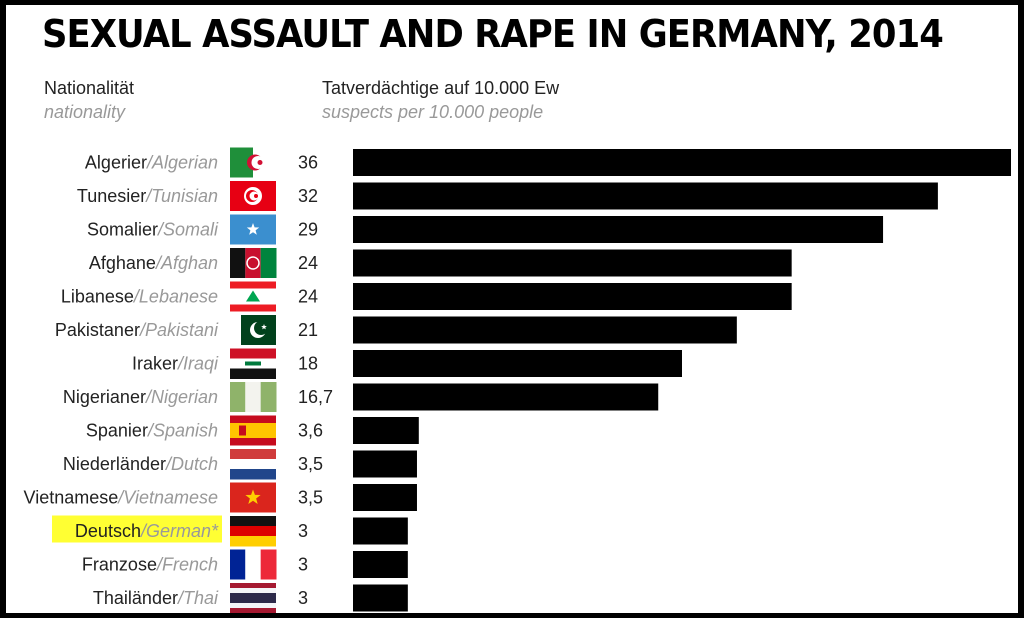 The image size is (1024, 618). Describe the element at coordinates (253, 263) in the screenshot. I see `afghanistan-flag-icon` at that location.